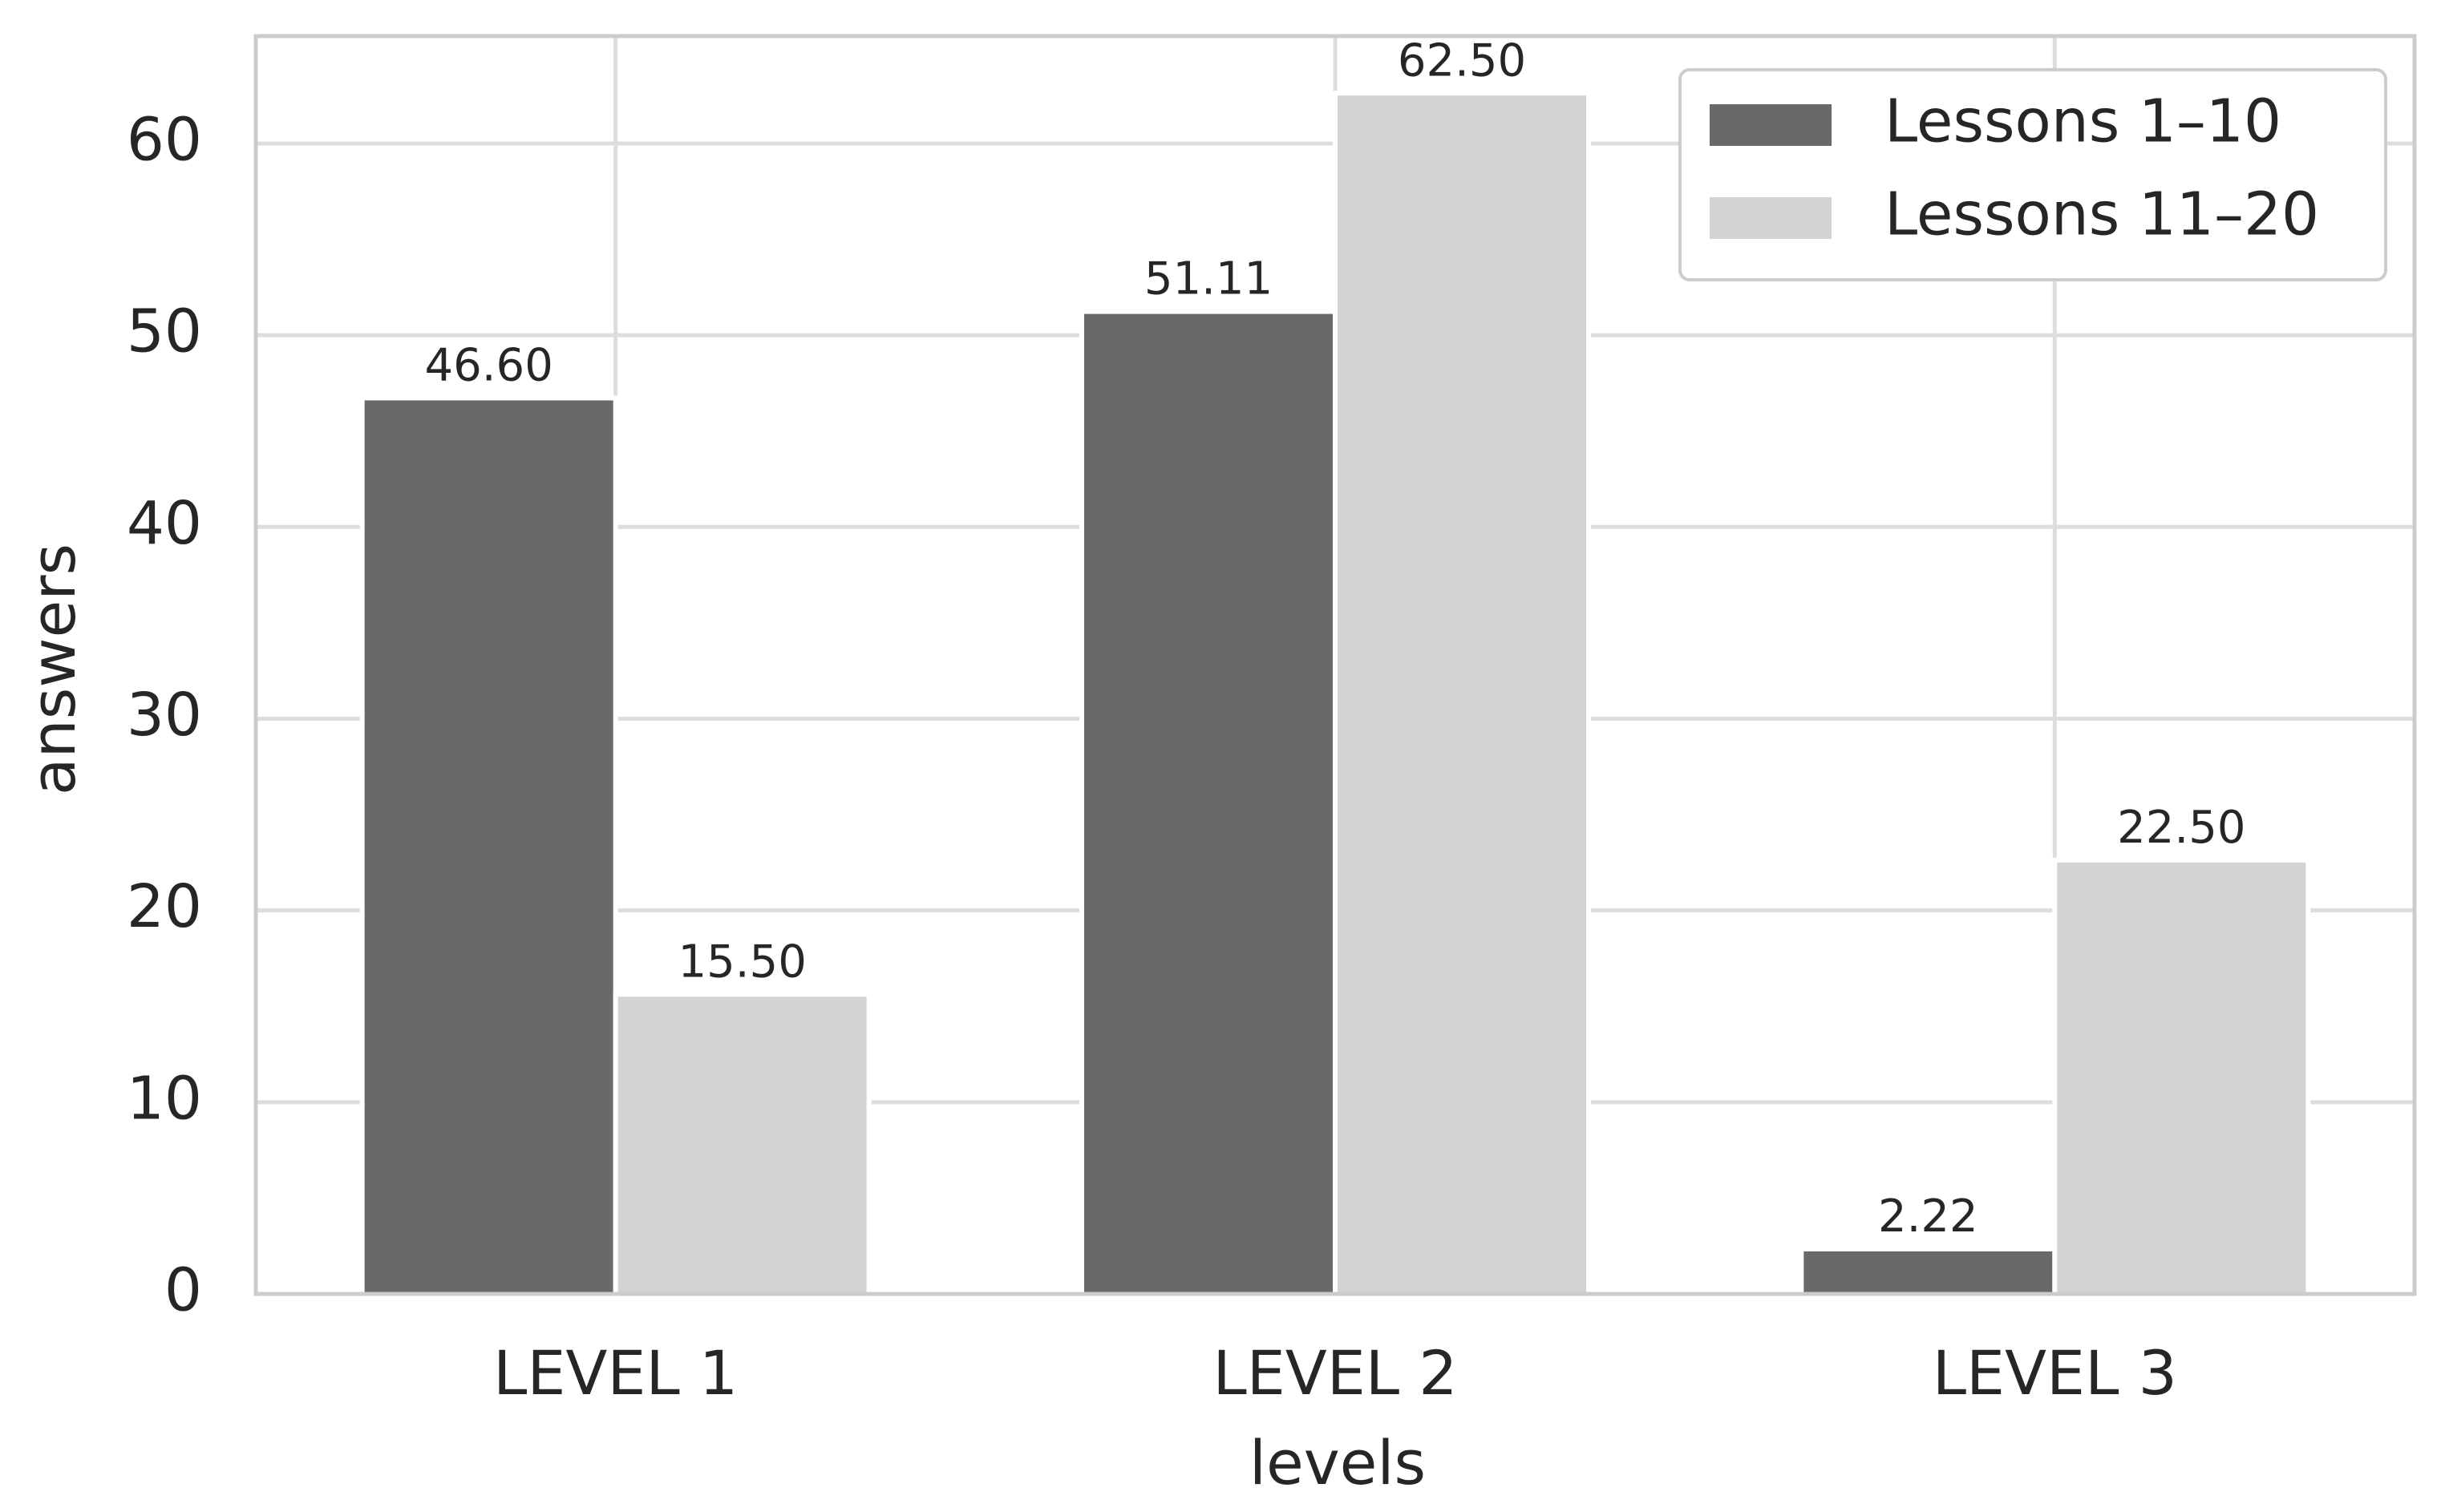 Image resolution: width=2445 pixels, height=1512 pixels. I want to click on y-tick-label: 30, so click(165, 715).